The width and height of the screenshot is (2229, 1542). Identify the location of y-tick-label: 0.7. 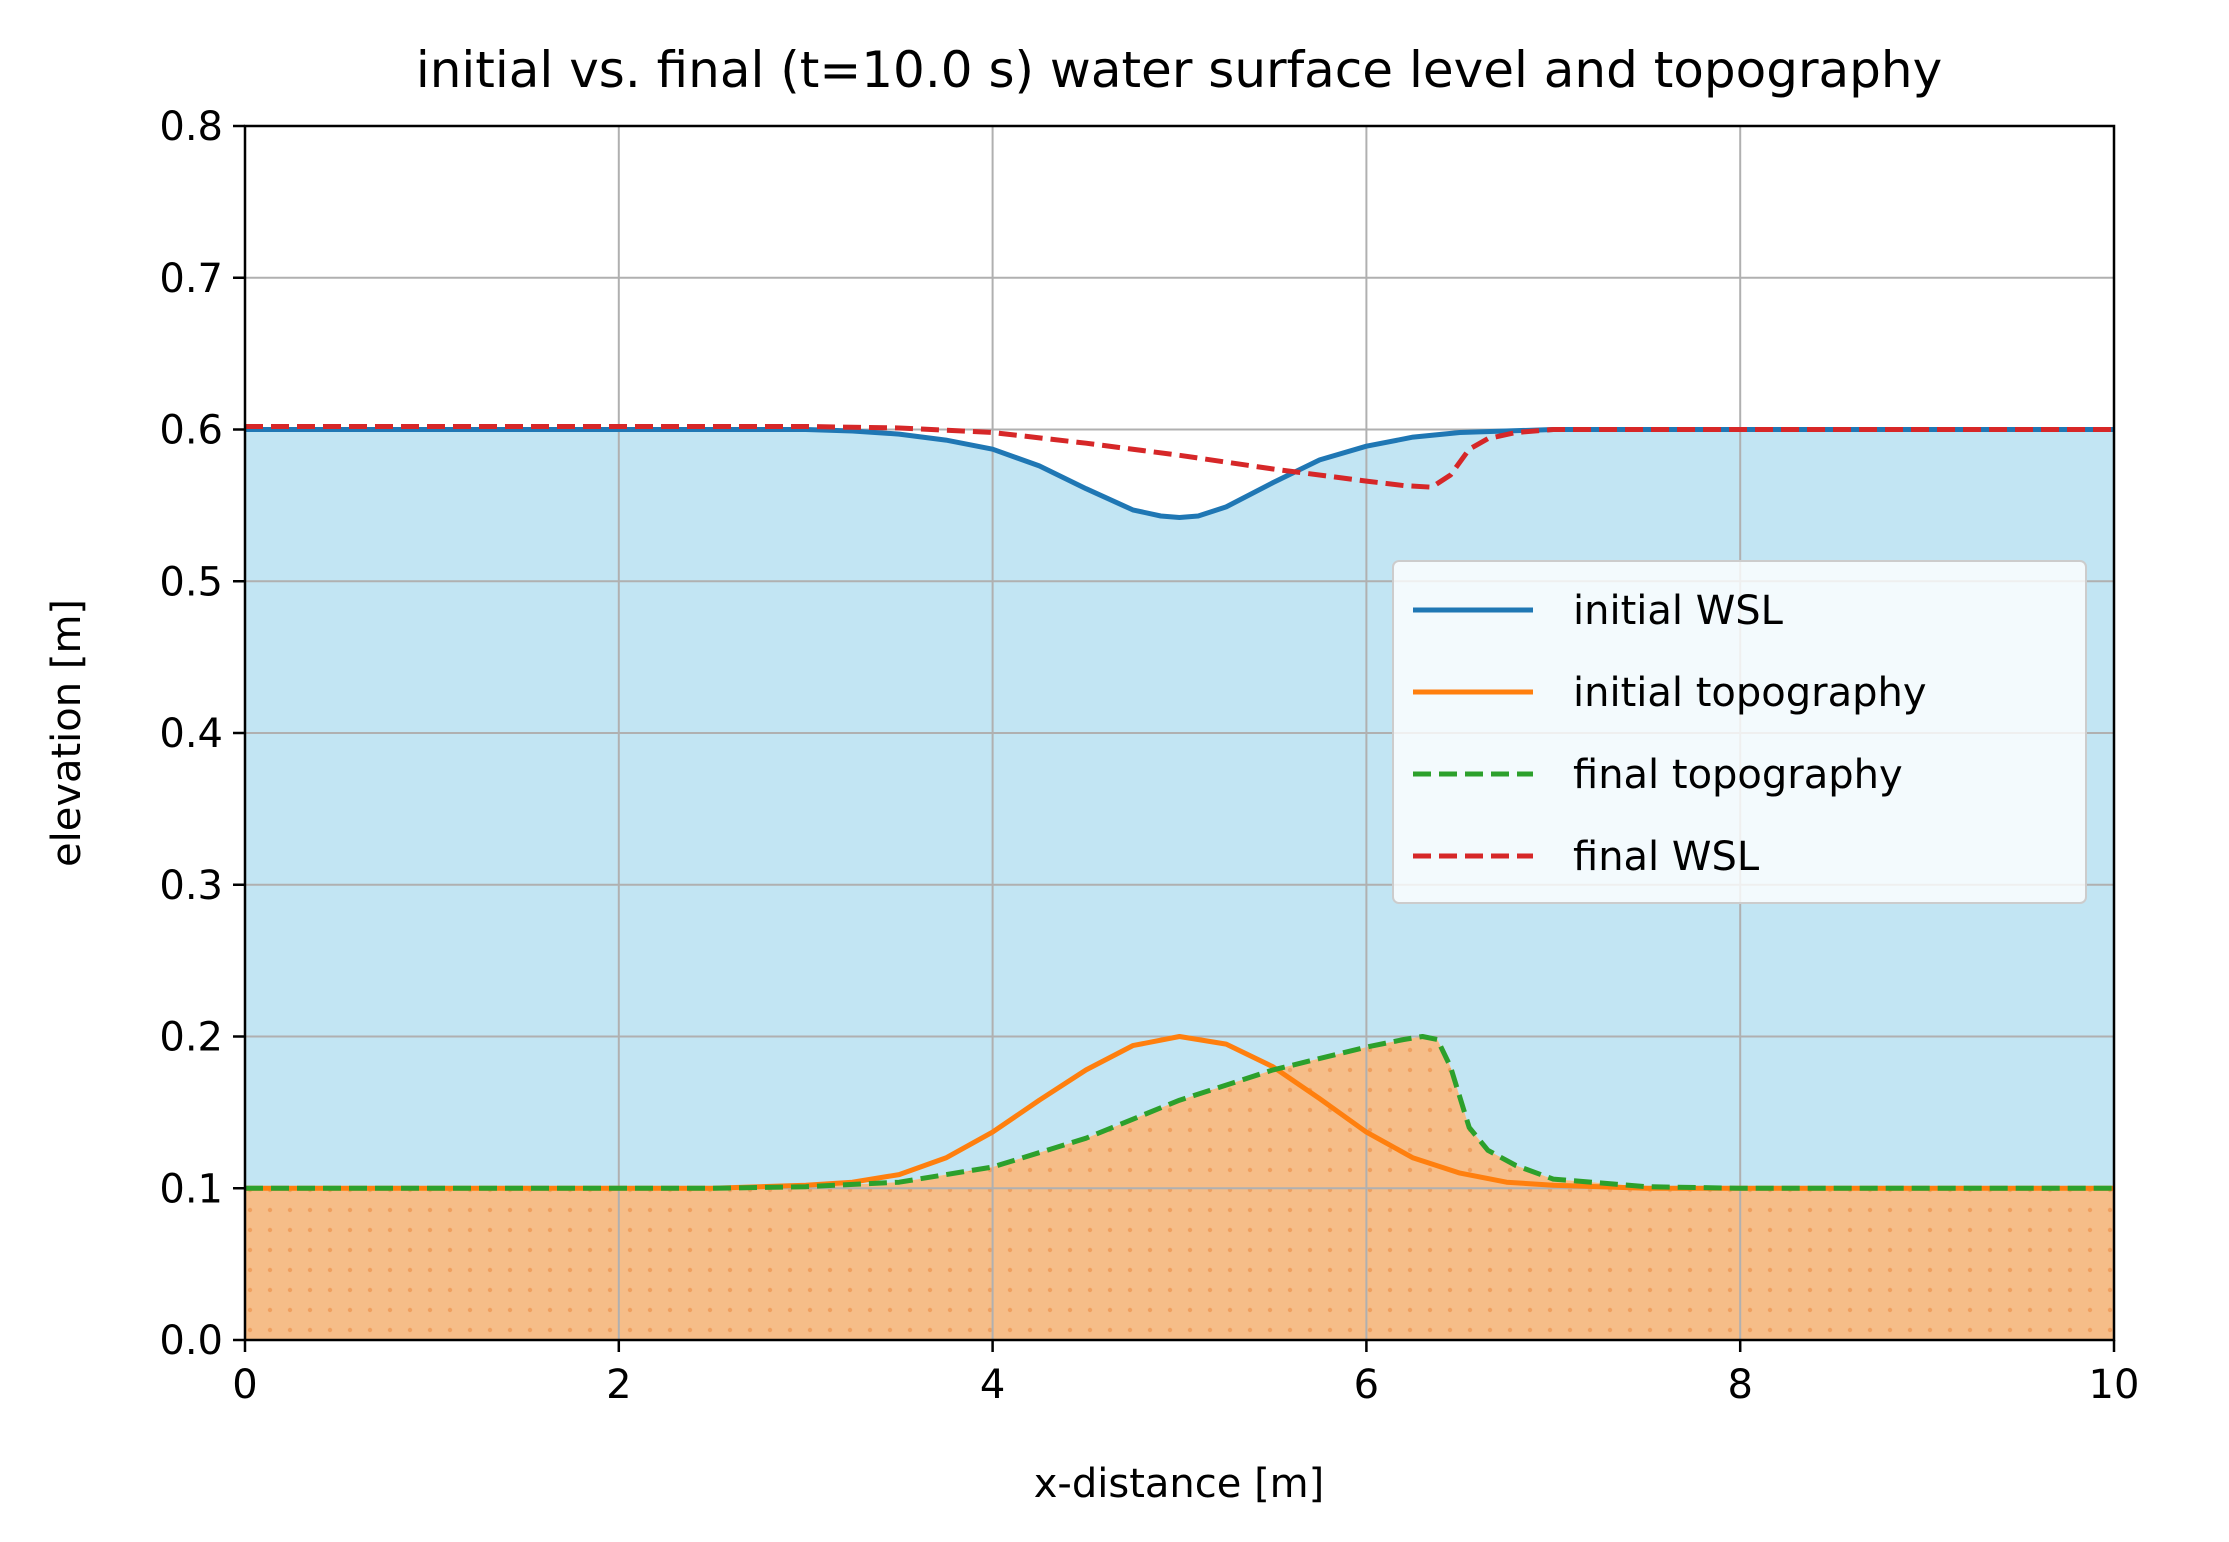
(191, 279).